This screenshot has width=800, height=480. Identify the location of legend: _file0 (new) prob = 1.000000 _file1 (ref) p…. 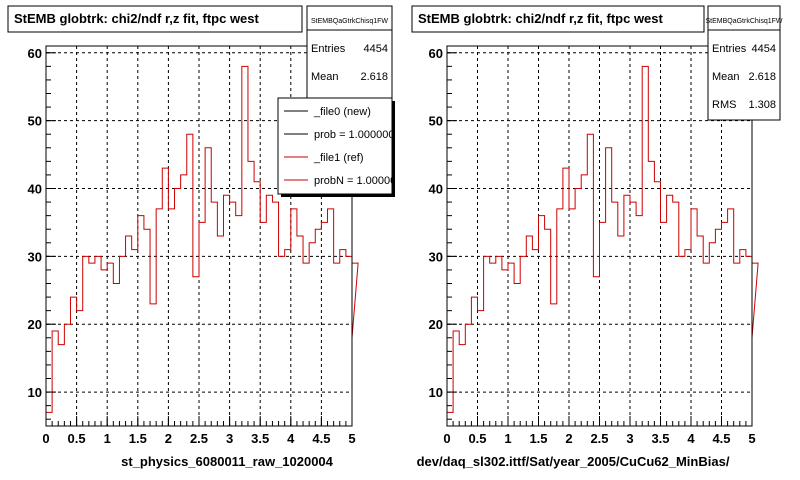
(339, 147).